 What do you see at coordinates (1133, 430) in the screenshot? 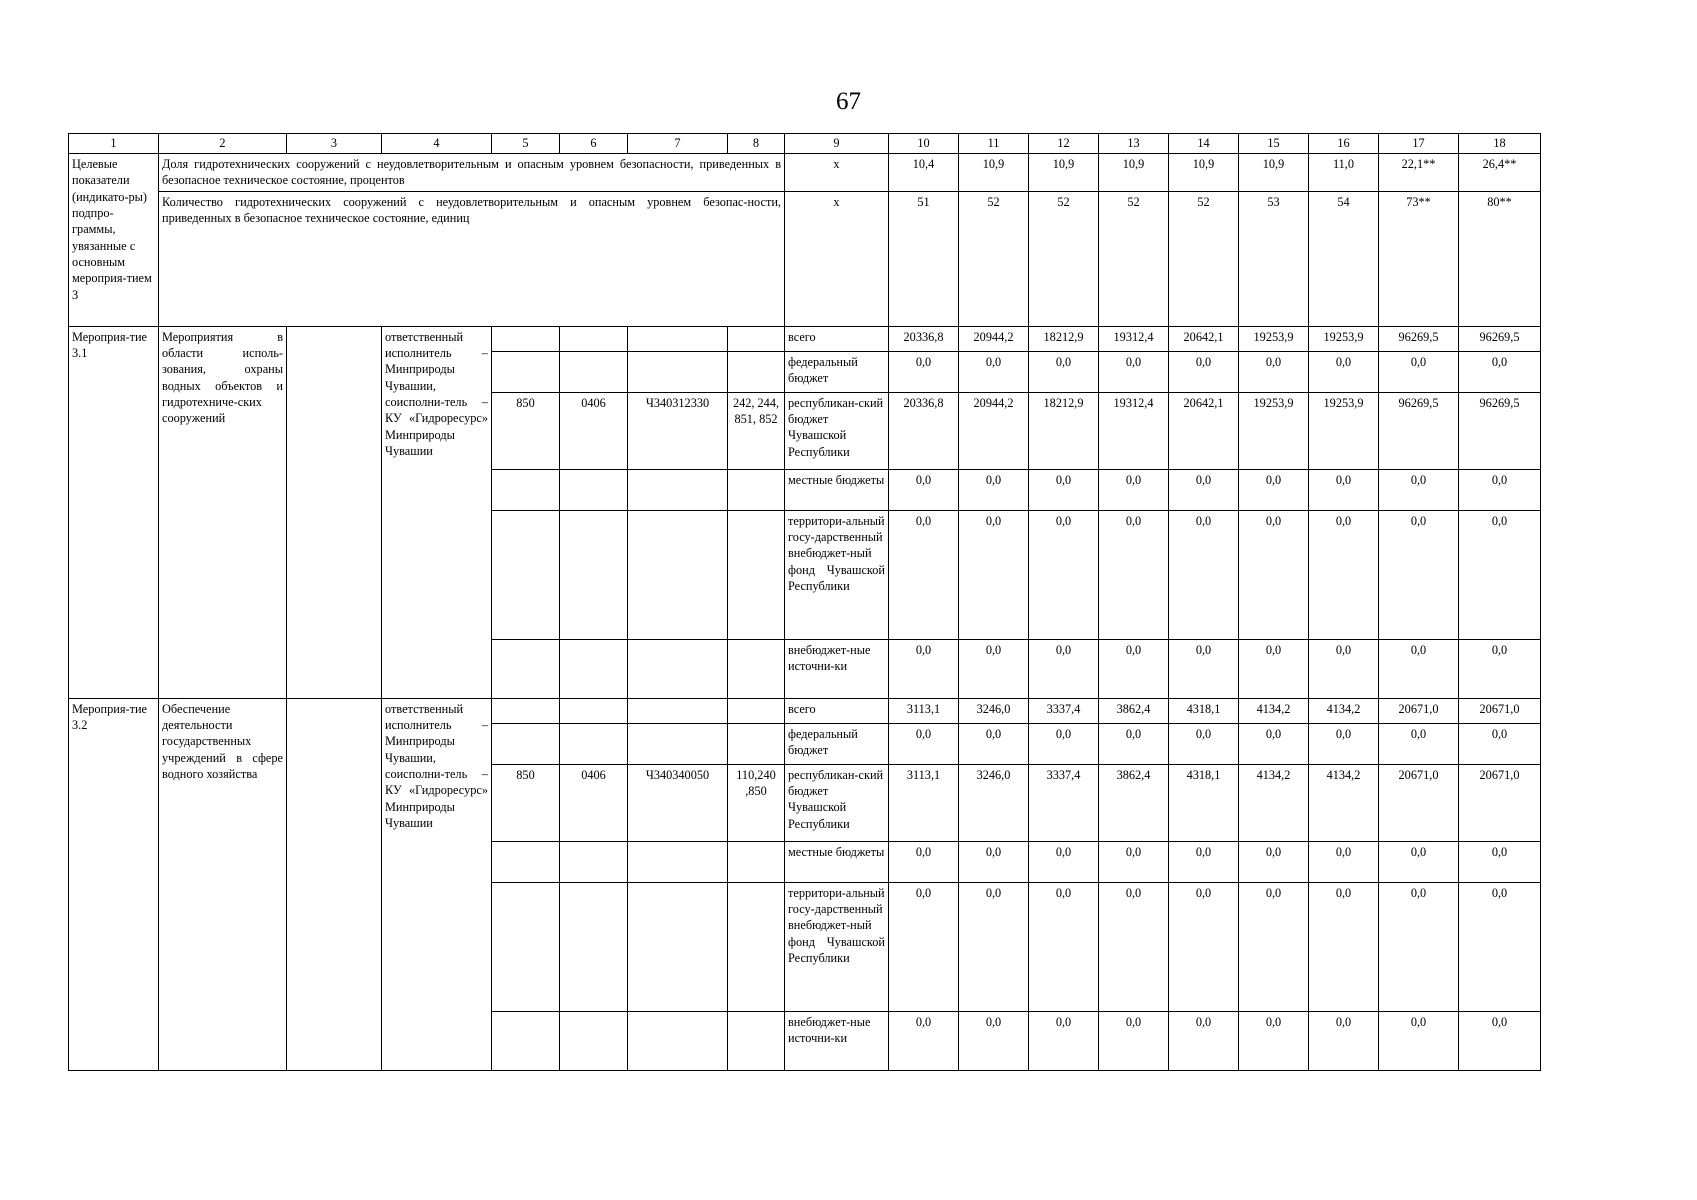
I see `event-3-1-r2-v13: 19312,4` at bounding box center [1133, 430].